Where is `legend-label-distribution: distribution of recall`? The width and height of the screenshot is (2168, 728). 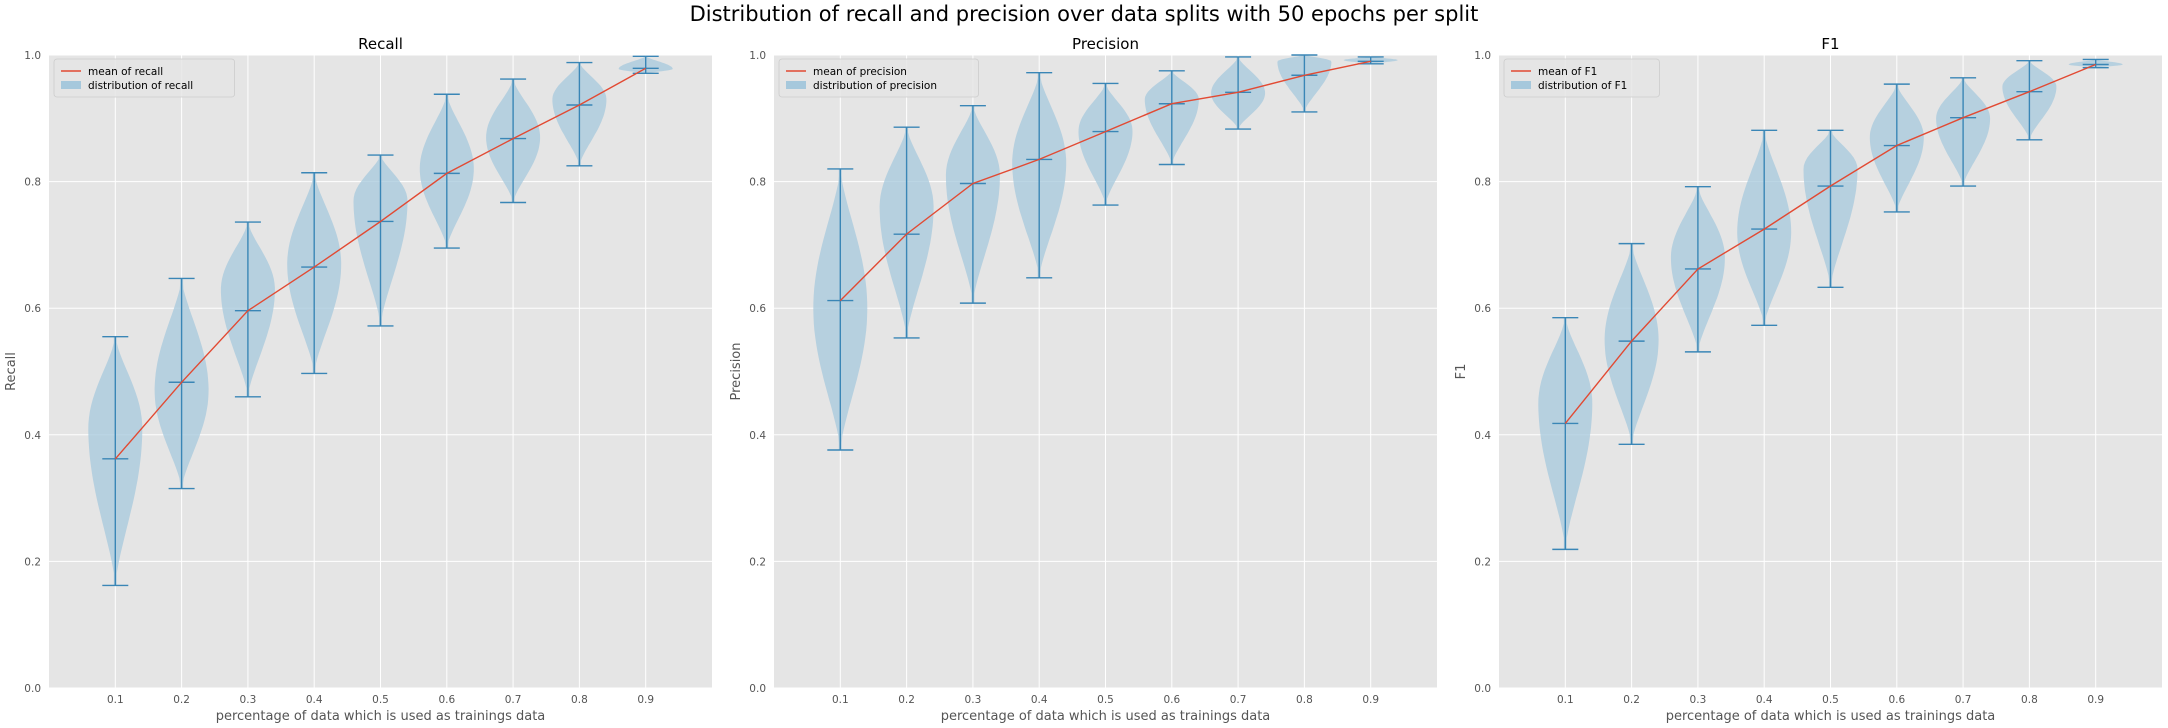 legend-label-distribution: distribution of recall is located at coordinates (140, 86).